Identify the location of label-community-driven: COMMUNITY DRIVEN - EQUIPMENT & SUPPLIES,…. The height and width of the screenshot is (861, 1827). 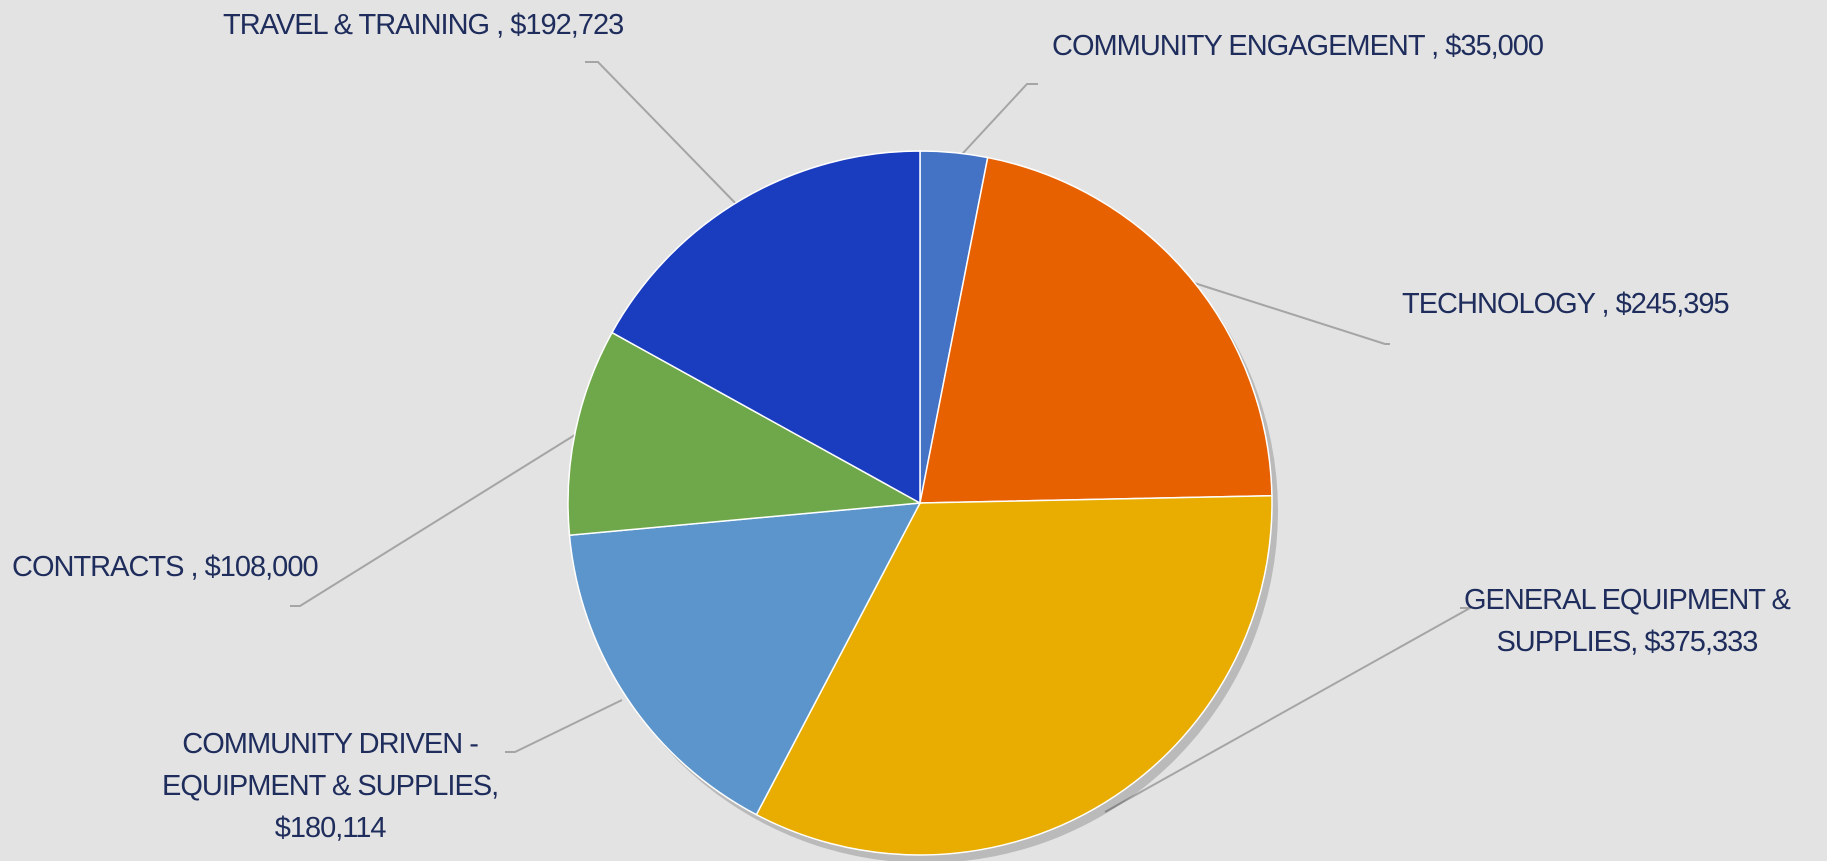
(330, 786).